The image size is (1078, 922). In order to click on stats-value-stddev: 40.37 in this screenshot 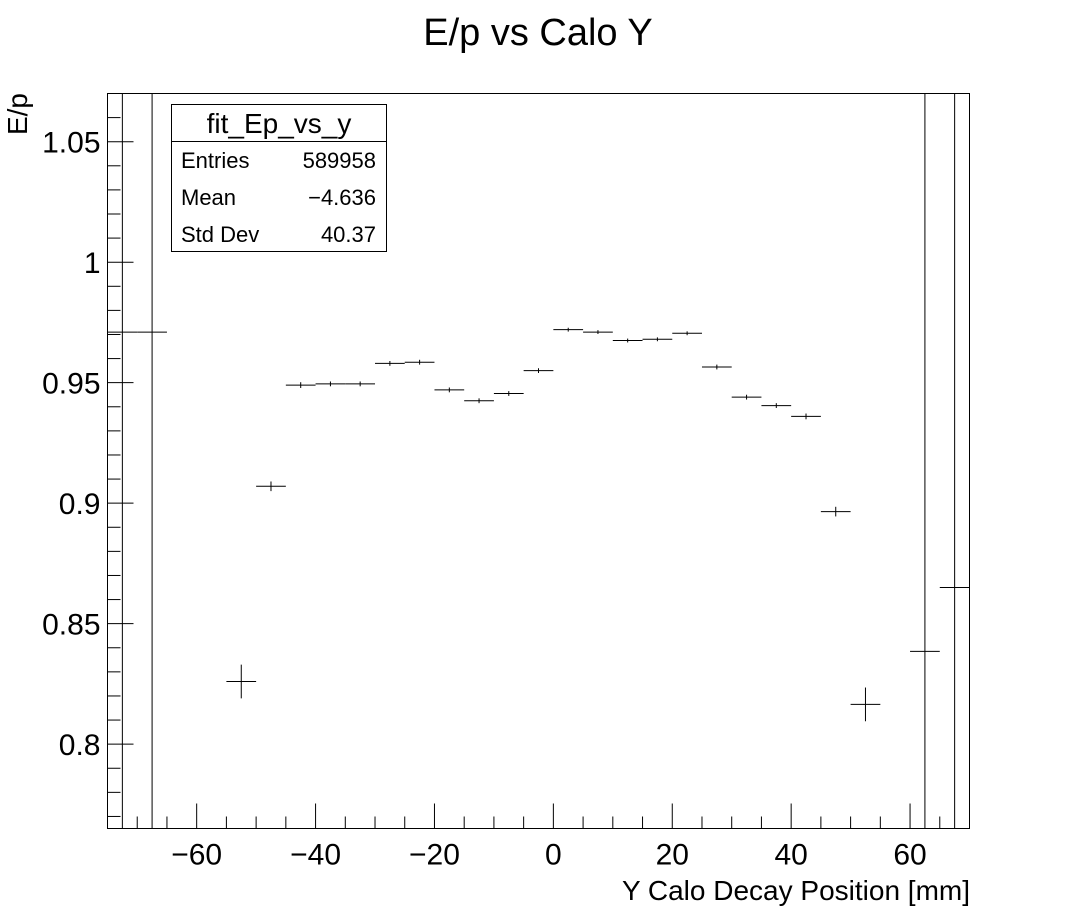, I will do `click(348, 234)`.